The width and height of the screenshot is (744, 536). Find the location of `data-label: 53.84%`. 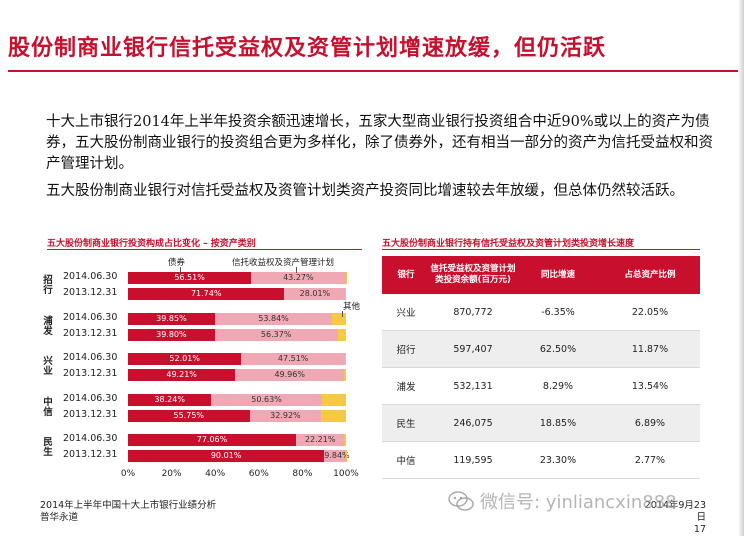

data-label: 53.84% is located at coordinates (273, 318).